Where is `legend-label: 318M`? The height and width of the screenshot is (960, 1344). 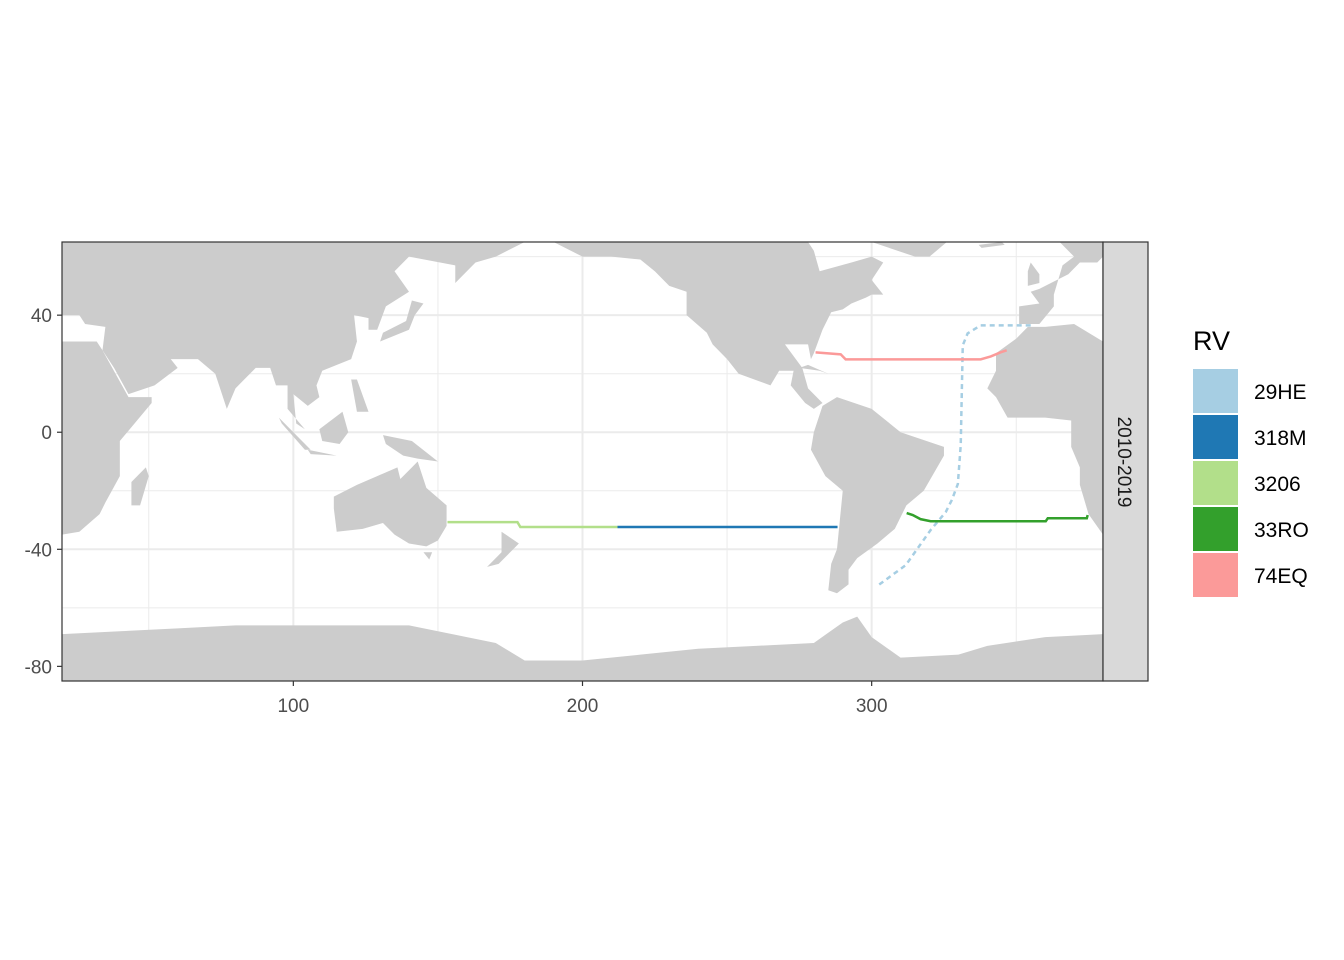
legend-label: 318M is located at coordinates (1280, 438).